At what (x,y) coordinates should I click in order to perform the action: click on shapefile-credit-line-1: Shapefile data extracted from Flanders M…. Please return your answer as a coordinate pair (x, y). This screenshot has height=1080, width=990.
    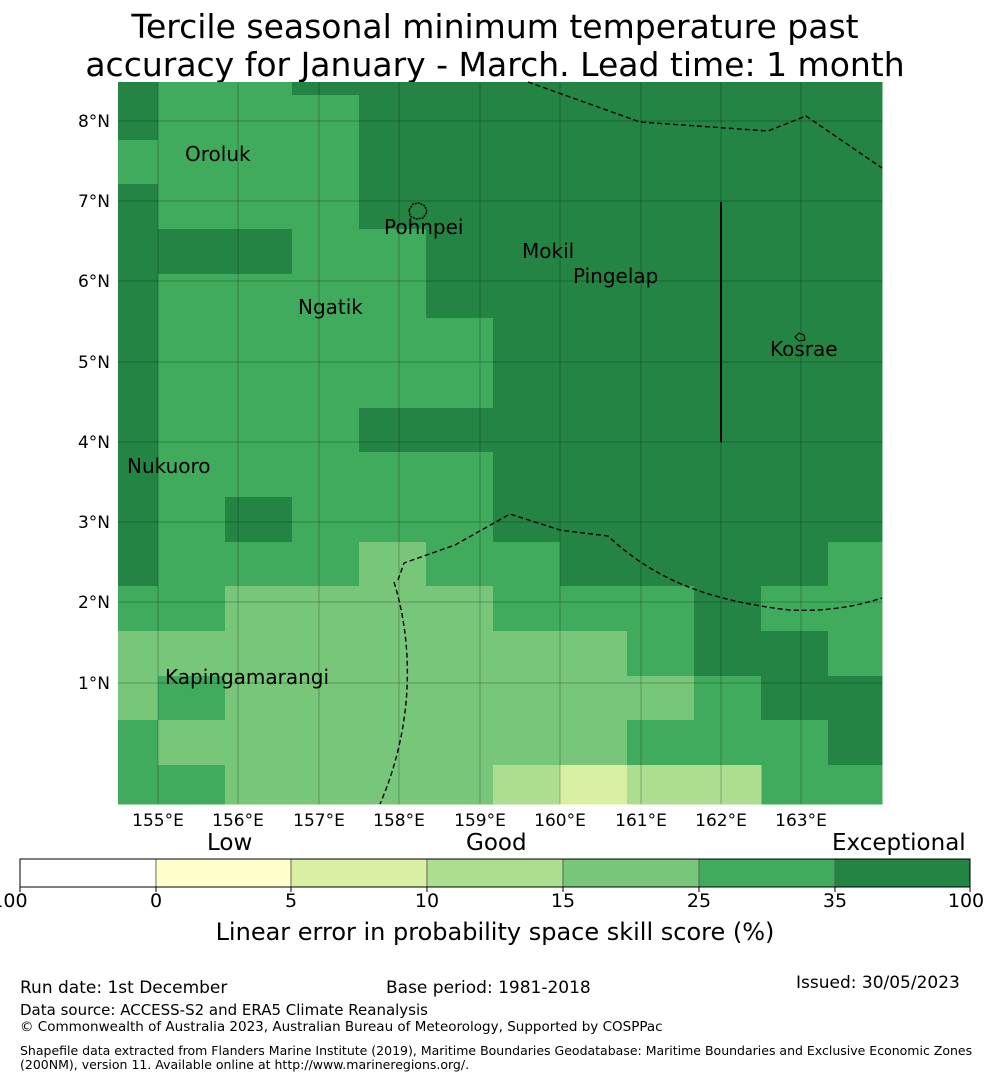
    Looking at the image, I should click on (496, 1050).